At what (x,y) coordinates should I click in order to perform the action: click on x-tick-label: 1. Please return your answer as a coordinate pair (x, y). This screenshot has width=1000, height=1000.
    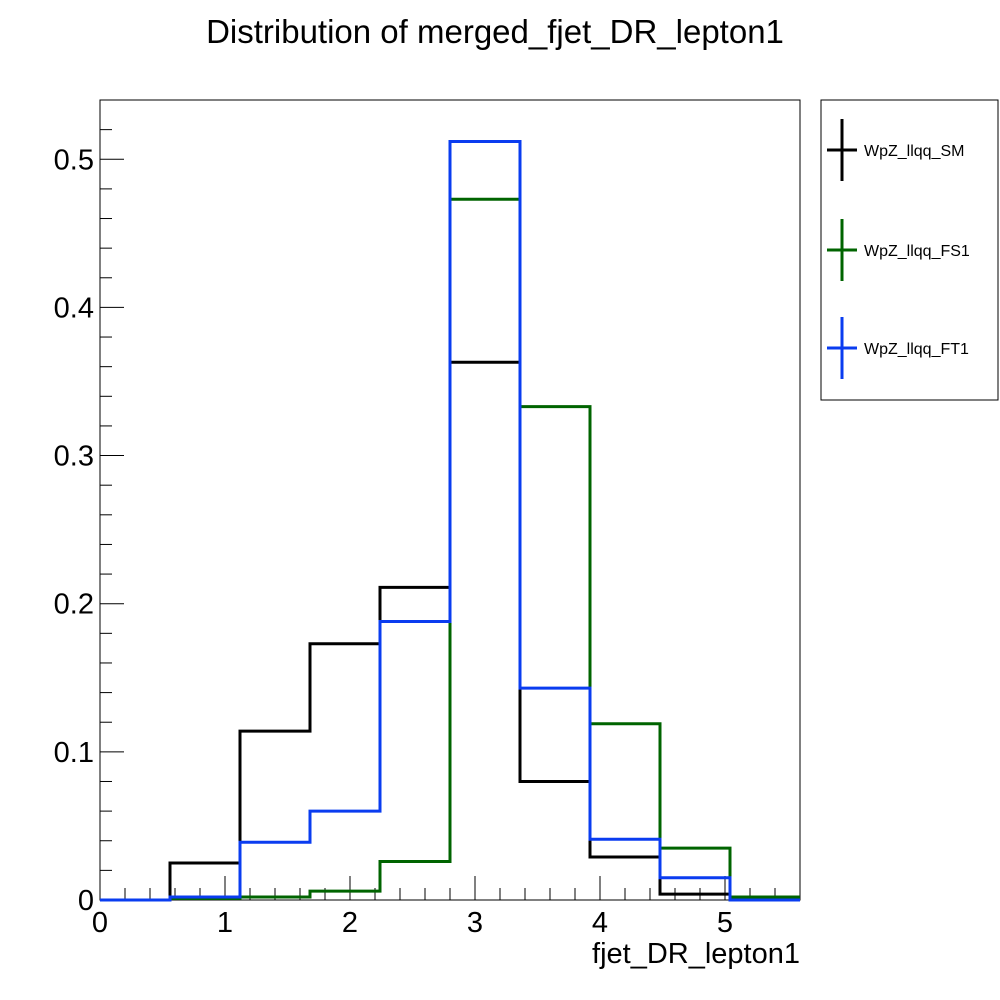
    Looking at the image, I should click on (225, 923).